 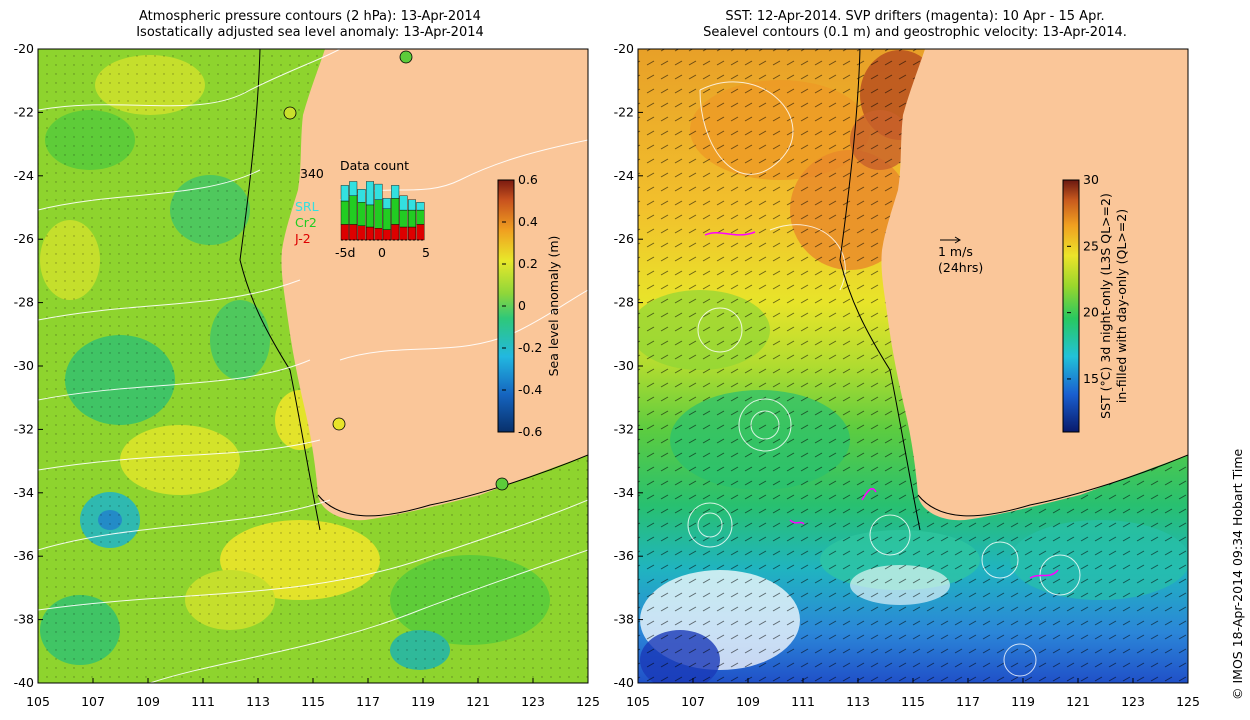 What do you see at coordinates (307, 206) in the screenshot?
I see `legend-srl: SRL` at bounding box center [307, 206].